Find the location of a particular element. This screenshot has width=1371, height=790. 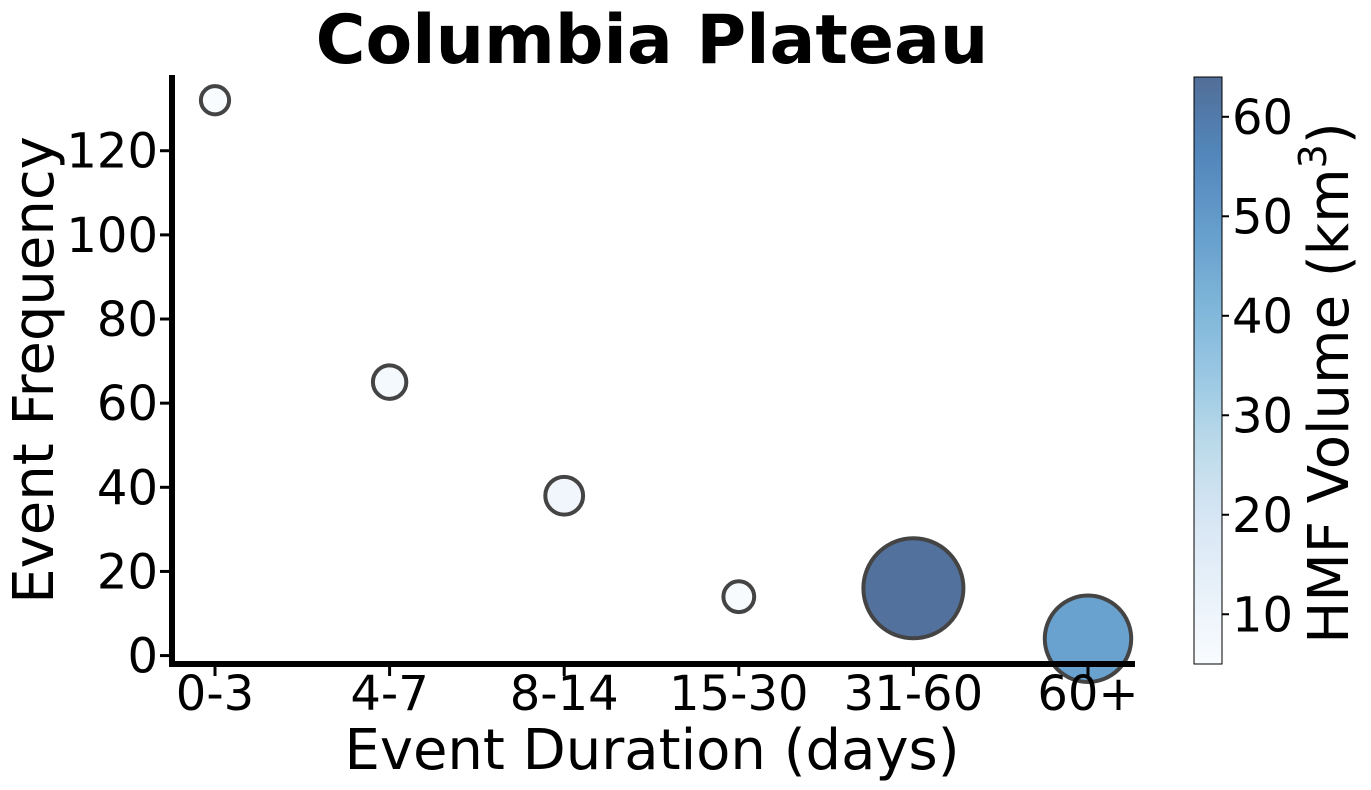

y-ticks: 0 20 40 60 80 100 120 is located at coordinates (119, 404).